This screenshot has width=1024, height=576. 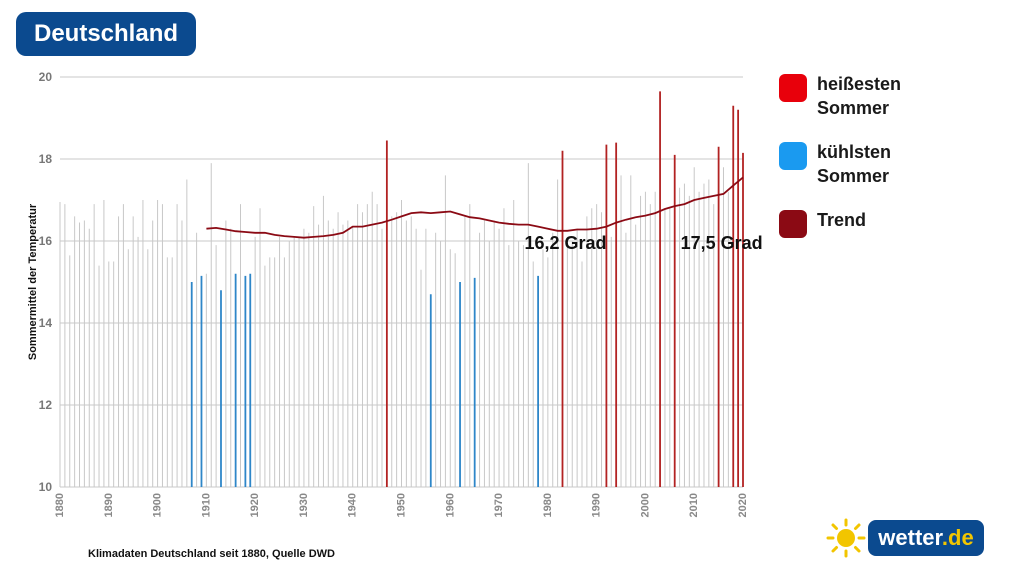 I want to click on x-tick-label: 1880, so click(x=60, y=505).